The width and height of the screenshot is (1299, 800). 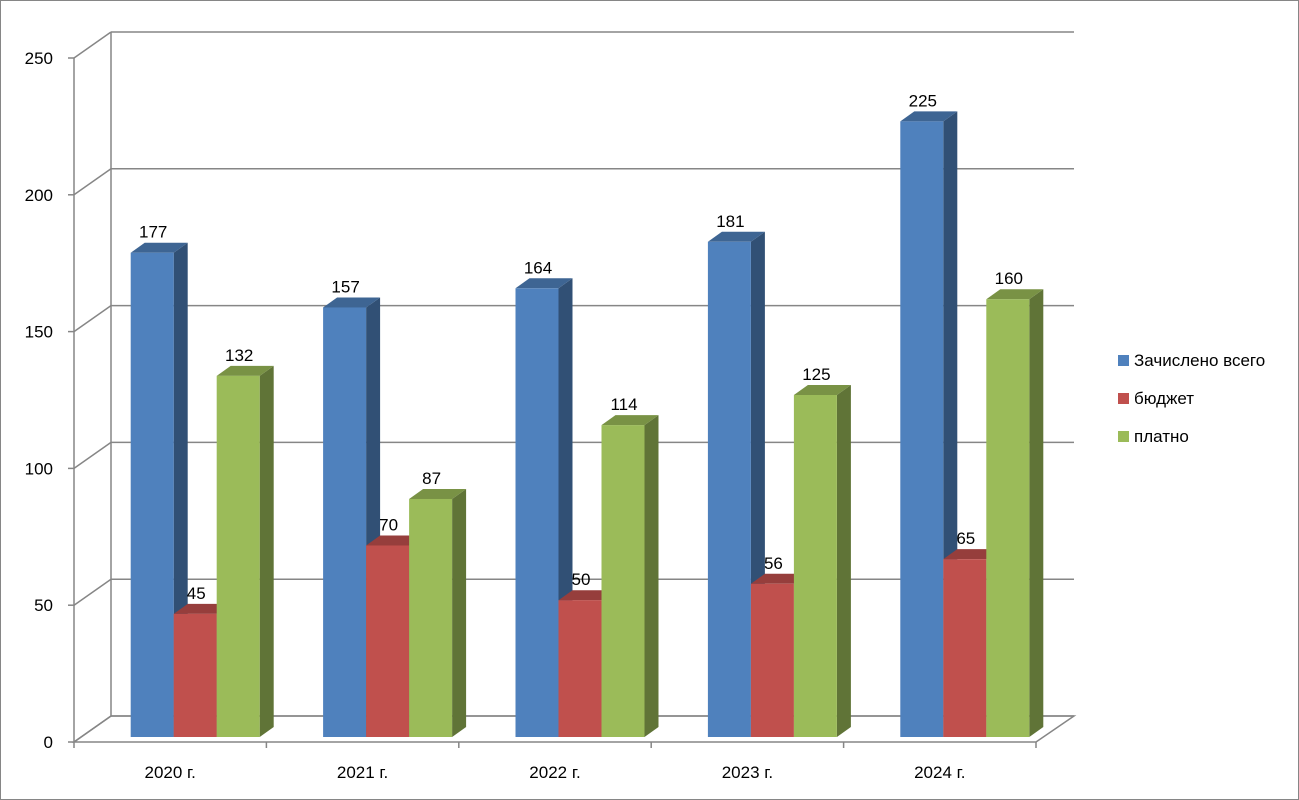 What do you see at coordinates (388, 524) in the screenshot?
I see `data-label: 70` at bounding box center [388, 524].